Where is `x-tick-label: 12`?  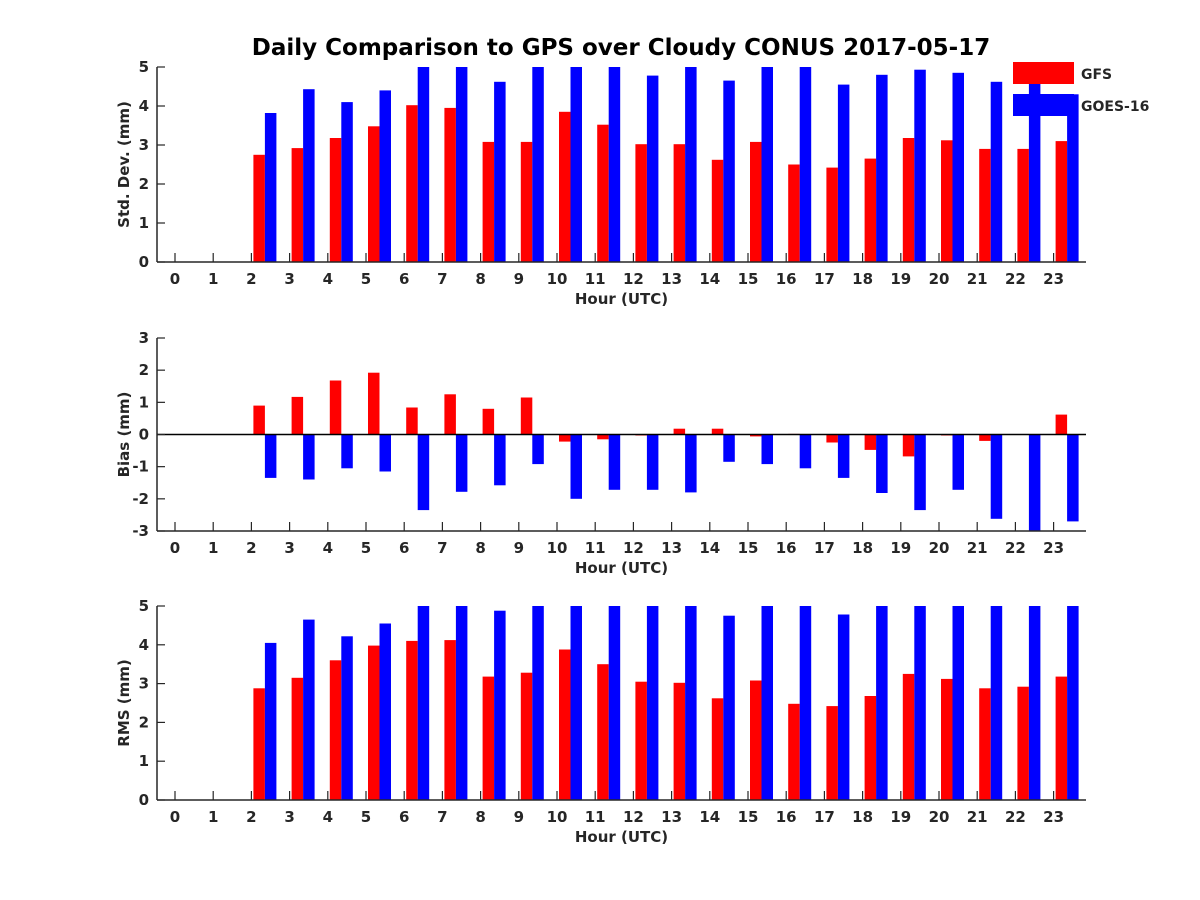 x-tick-label: 12 is located at coordinates (633, 817).